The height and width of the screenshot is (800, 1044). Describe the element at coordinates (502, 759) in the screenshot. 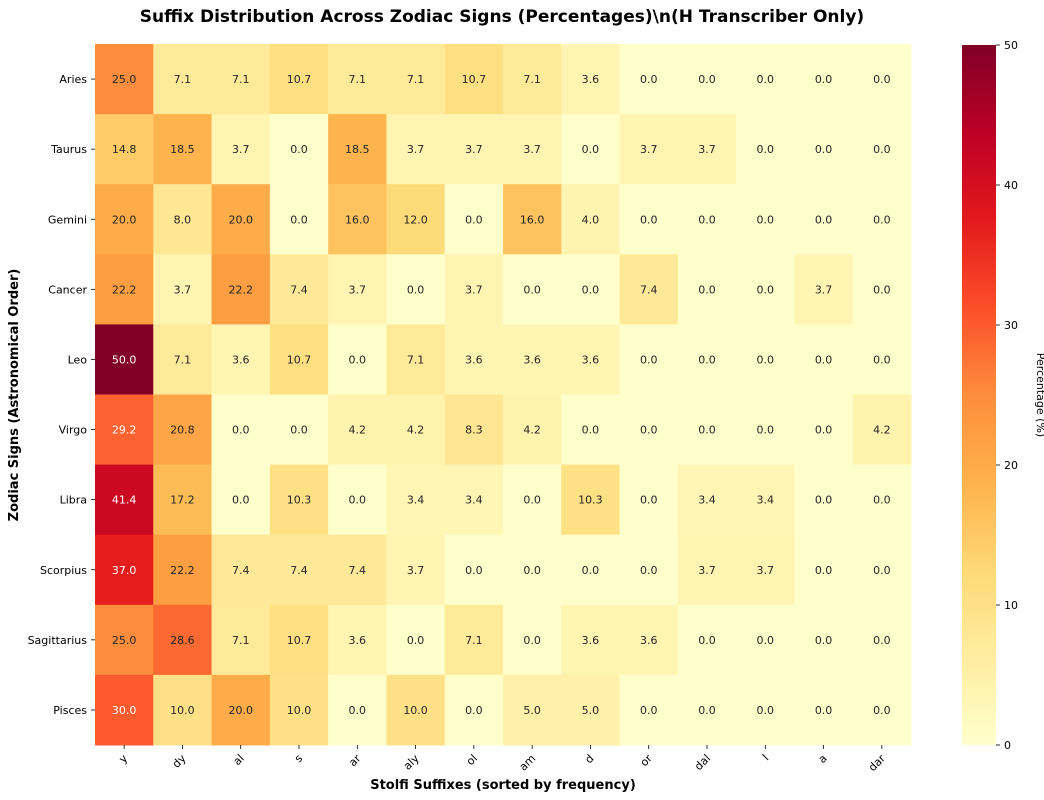

I see `x-tick-labels: y dy al s ar aly ol am d or dal l a dar` at that location.